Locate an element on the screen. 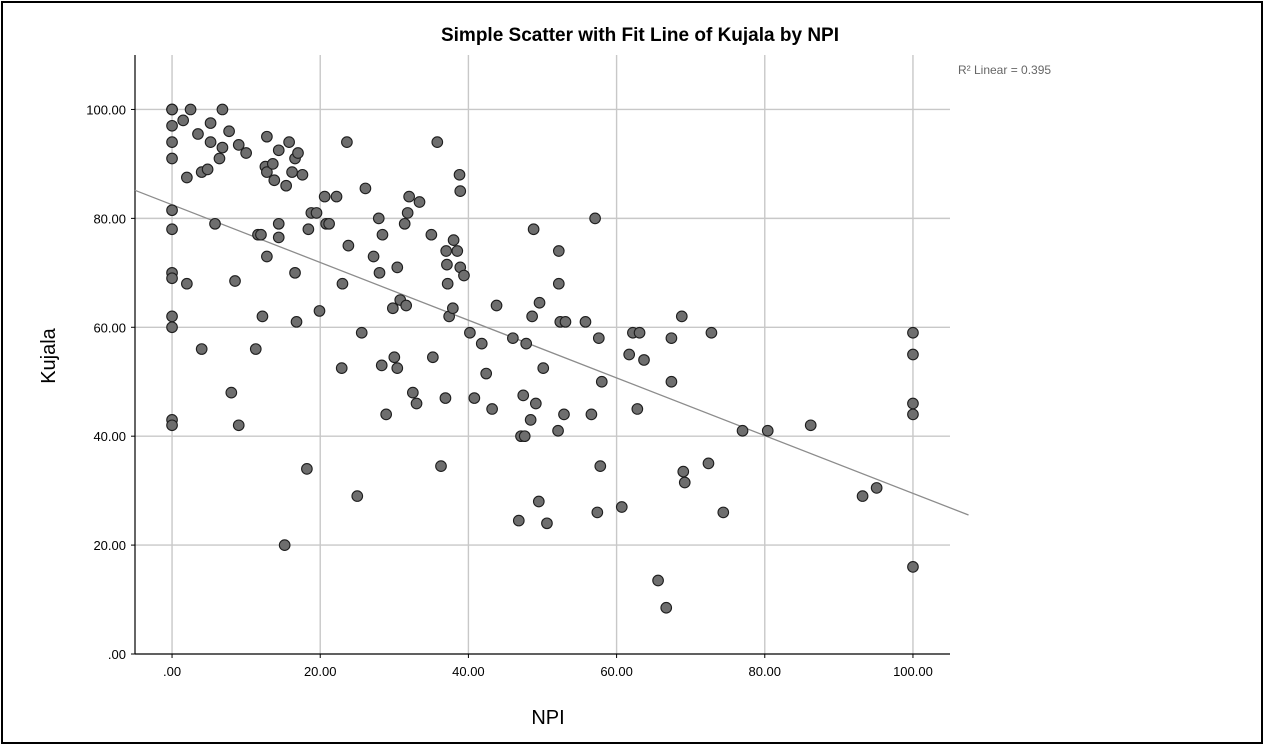  y-tick-label: 80.00 is located at coordinates (109, 218).